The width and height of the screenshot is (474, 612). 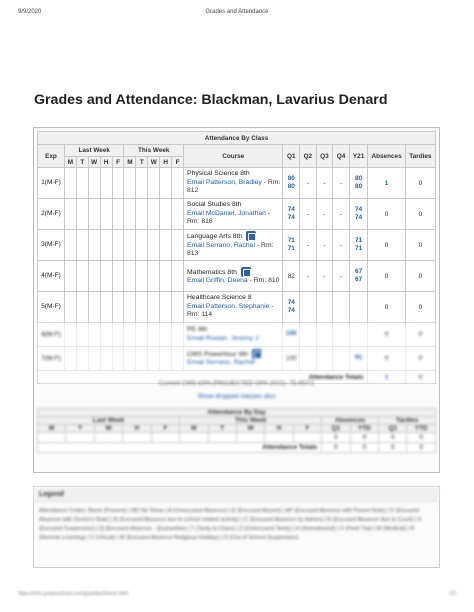 I want to click on totals-absences: 1, so click(x=386, y=377).